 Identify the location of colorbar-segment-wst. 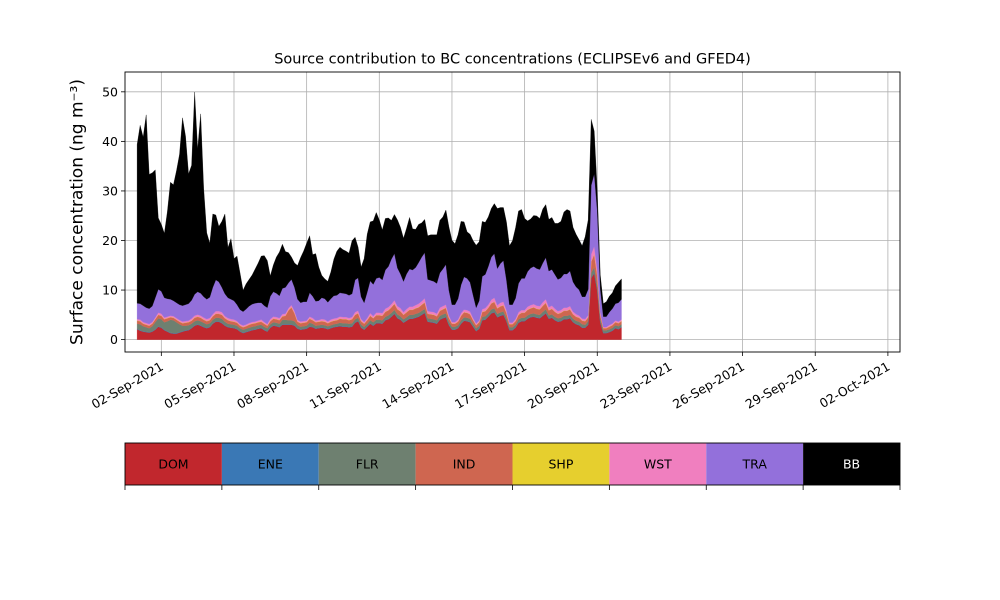
(658, 464).